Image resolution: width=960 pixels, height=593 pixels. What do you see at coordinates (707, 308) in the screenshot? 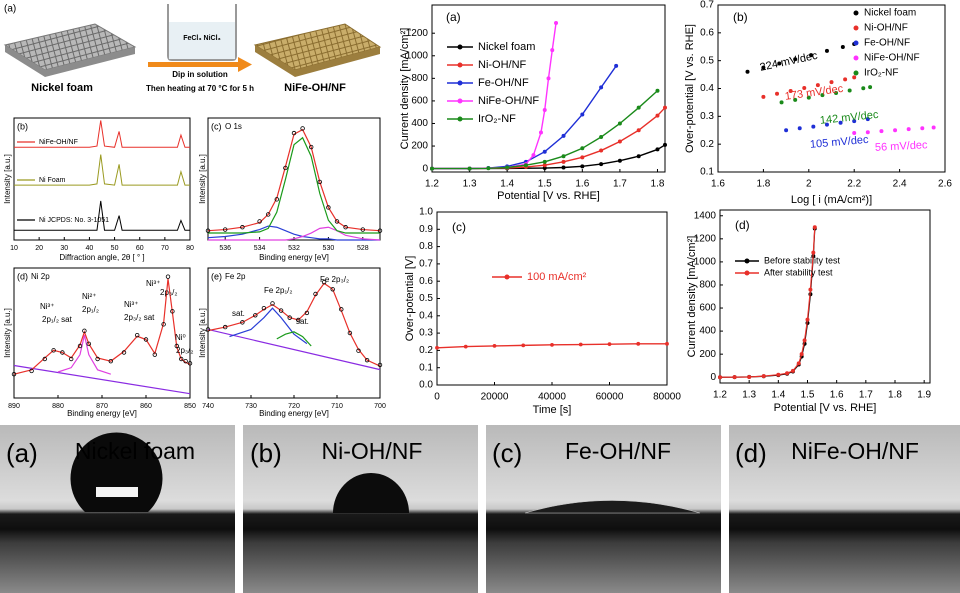
I see `y-tick-label: 600` at bounding box center [707, 308].